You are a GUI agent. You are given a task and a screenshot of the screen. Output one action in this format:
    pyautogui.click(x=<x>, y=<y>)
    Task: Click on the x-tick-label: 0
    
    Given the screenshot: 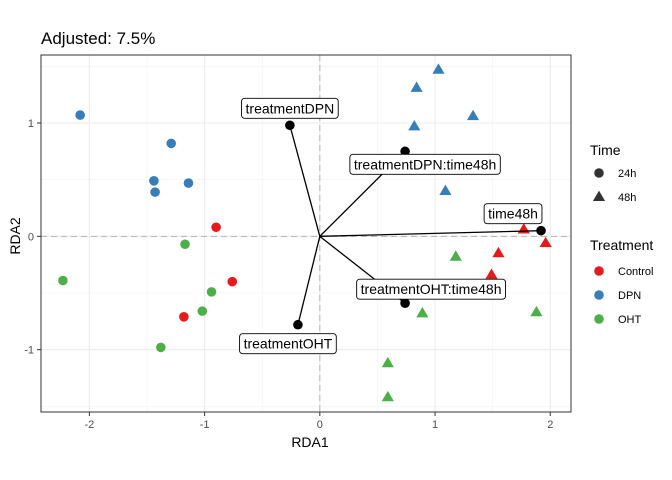 What is the action you would take?
    pyautogui.click(x=320, y=425)
    